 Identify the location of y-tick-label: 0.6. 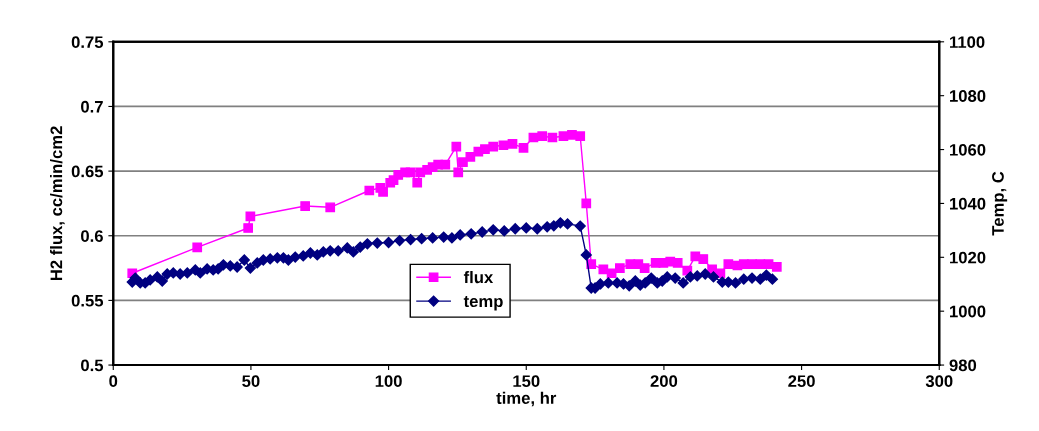
(92, 236).